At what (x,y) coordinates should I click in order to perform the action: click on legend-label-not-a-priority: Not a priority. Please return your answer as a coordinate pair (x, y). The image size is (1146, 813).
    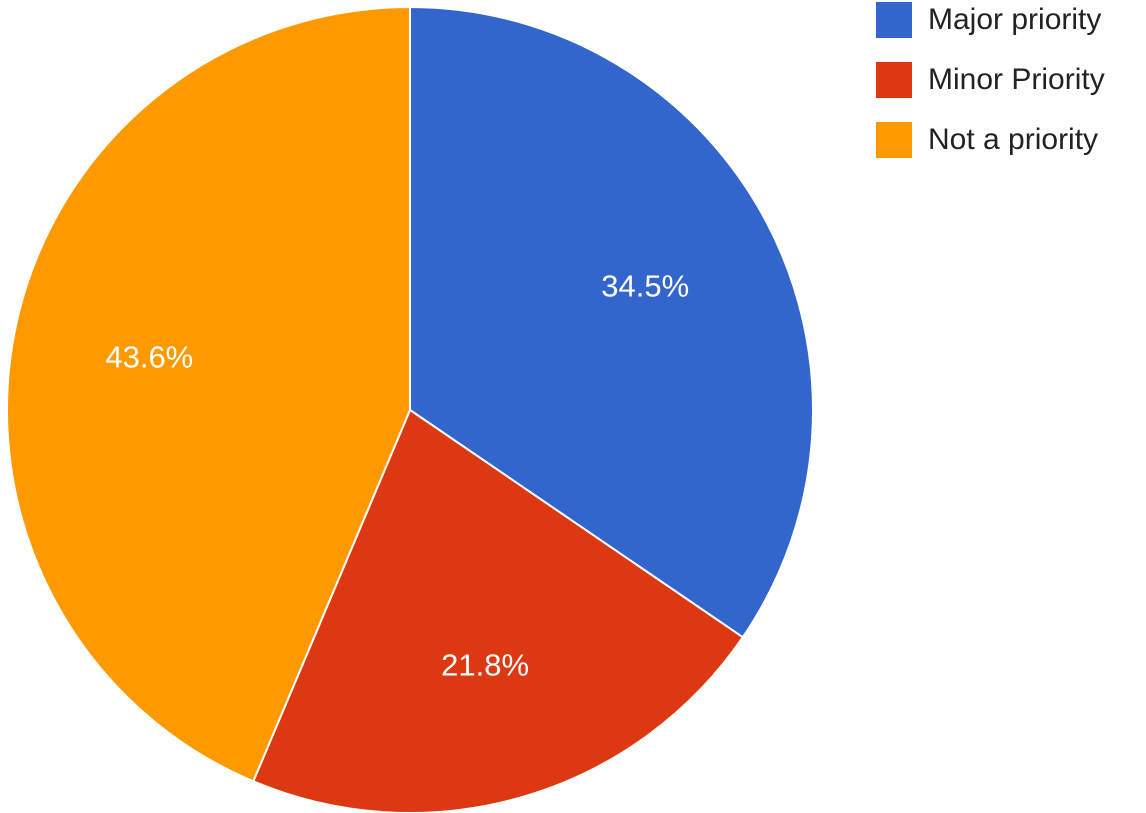
    Looking at the image, I should click on (1013, 139).